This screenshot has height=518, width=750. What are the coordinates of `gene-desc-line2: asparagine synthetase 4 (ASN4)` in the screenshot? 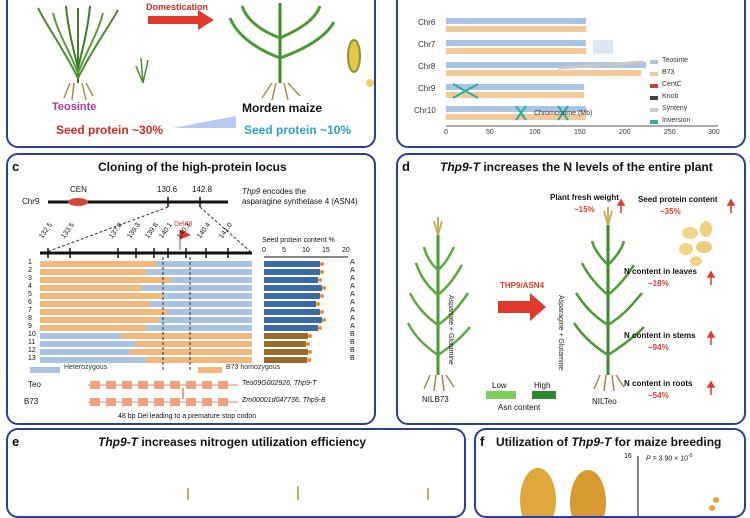 It's located at (300, 201).